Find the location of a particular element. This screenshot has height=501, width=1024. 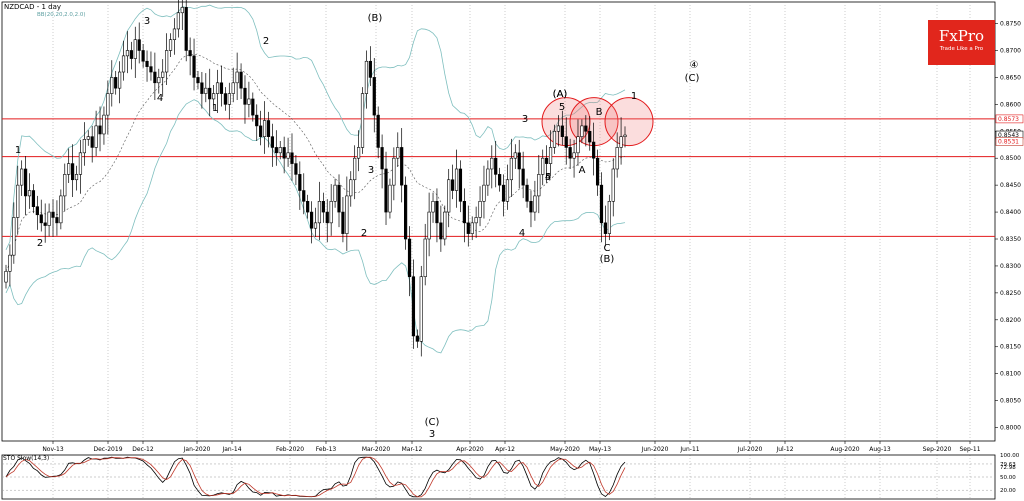

y-tick-label: 0.8650 is located at coordinates (1010, 77).